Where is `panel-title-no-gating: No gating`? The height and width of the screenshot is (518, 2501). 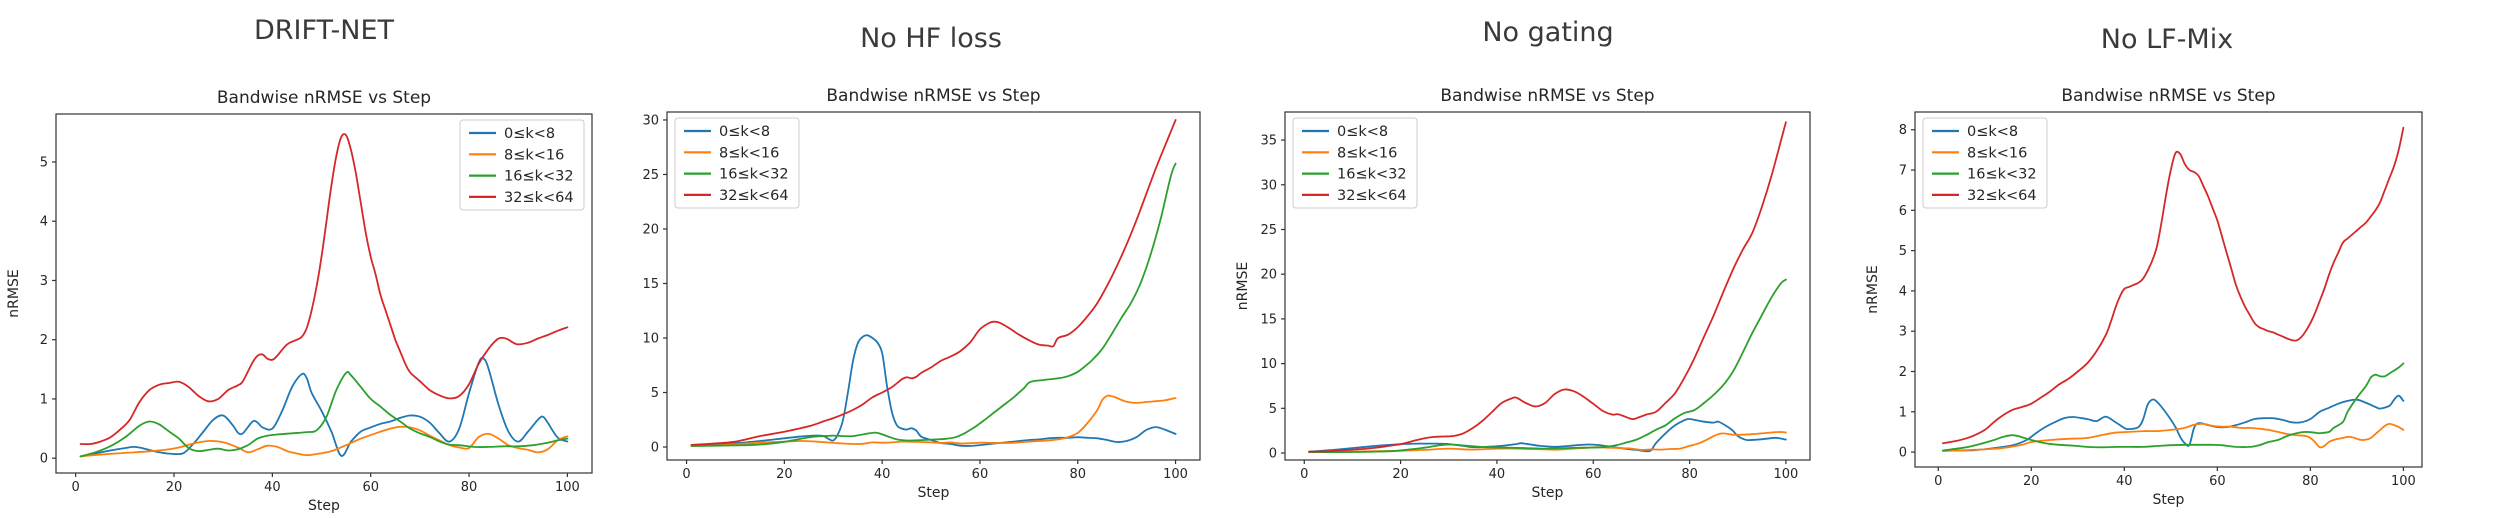
panel-title-no-gating: No gating is located at coordinates (1548, 32).